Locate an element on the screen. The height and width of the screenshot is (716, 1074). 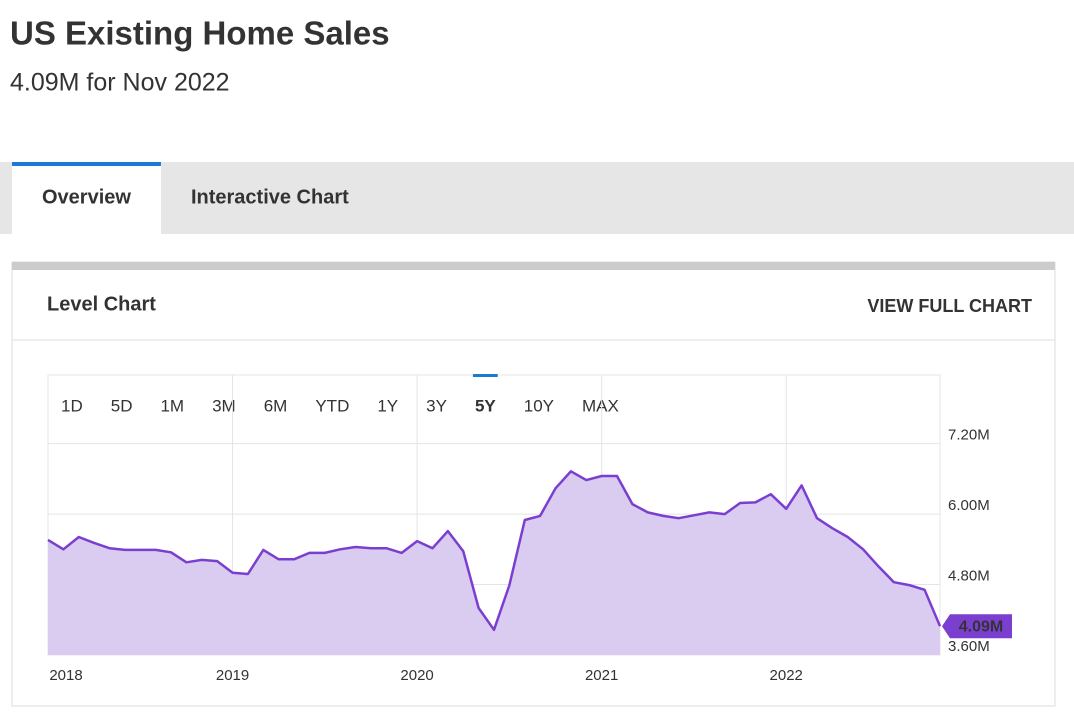
x-tick-label: 2018 is located at coordinates (65, 675).